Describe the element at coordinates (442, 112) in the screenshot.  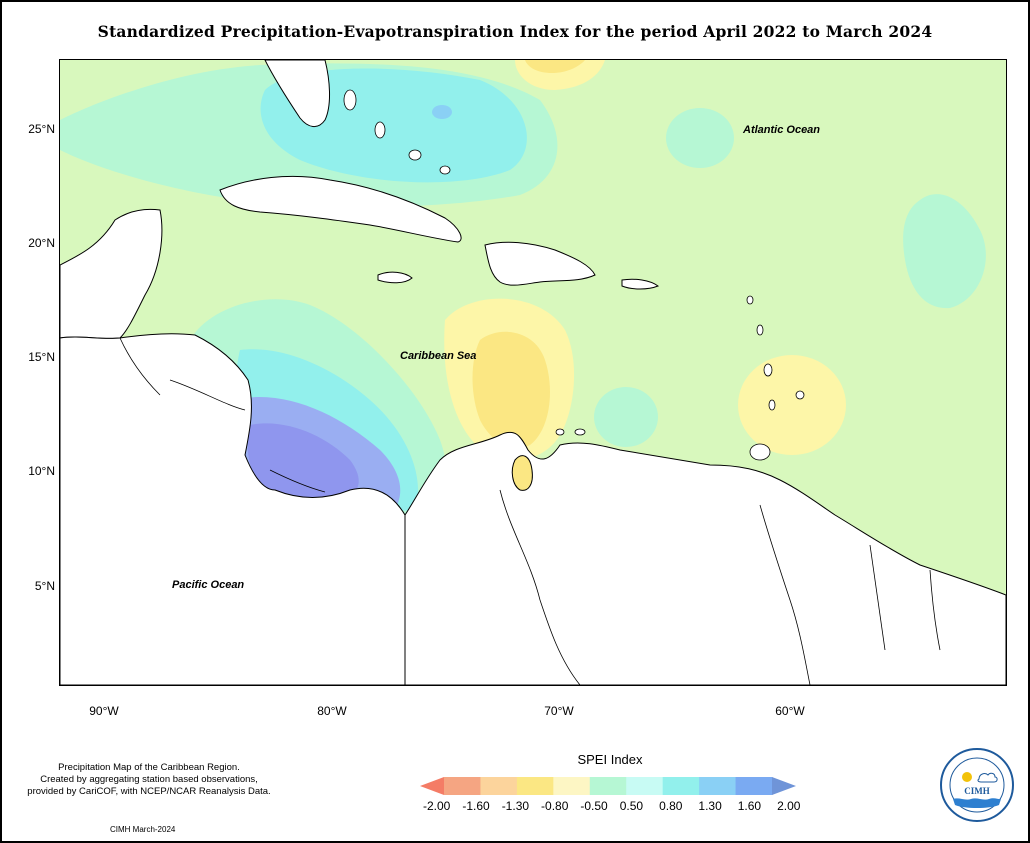
I see `severe-wet-spot-bahamas` at that location.